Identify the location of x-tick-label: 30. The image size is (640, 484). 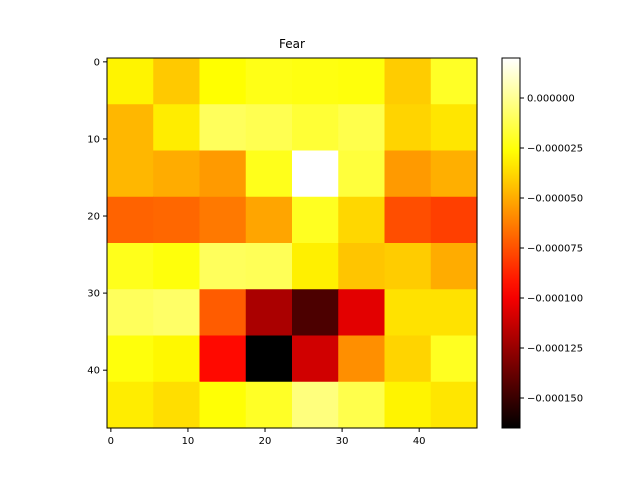
(342, 441).